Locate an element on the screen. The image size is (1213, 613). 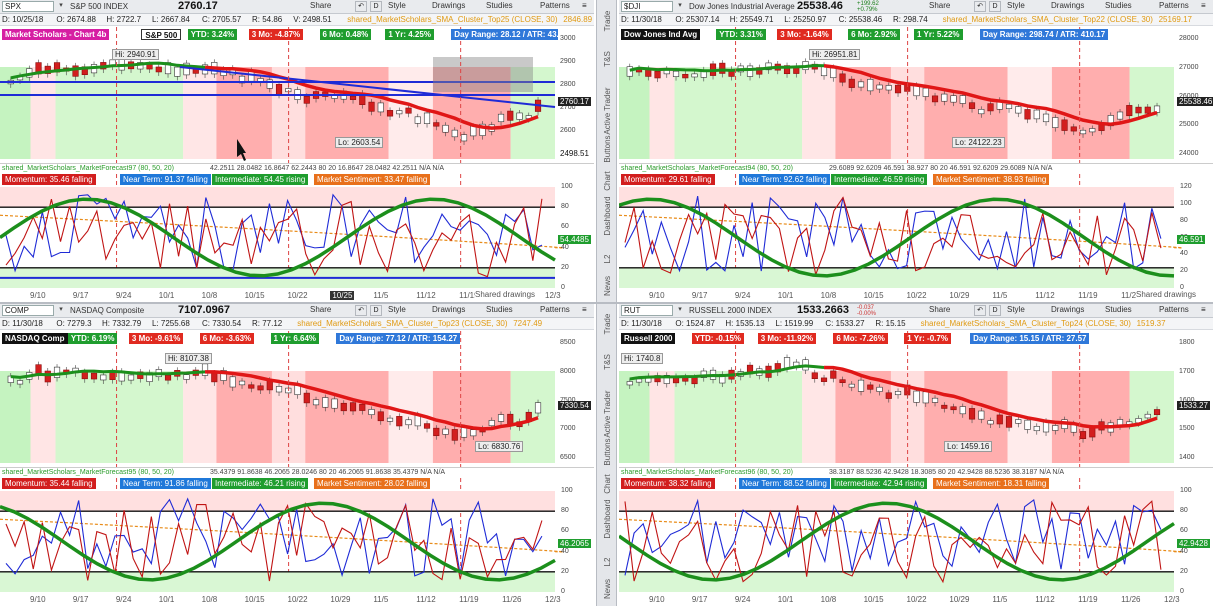
panel-separator-horizontal is located at coordinates (606, 303).